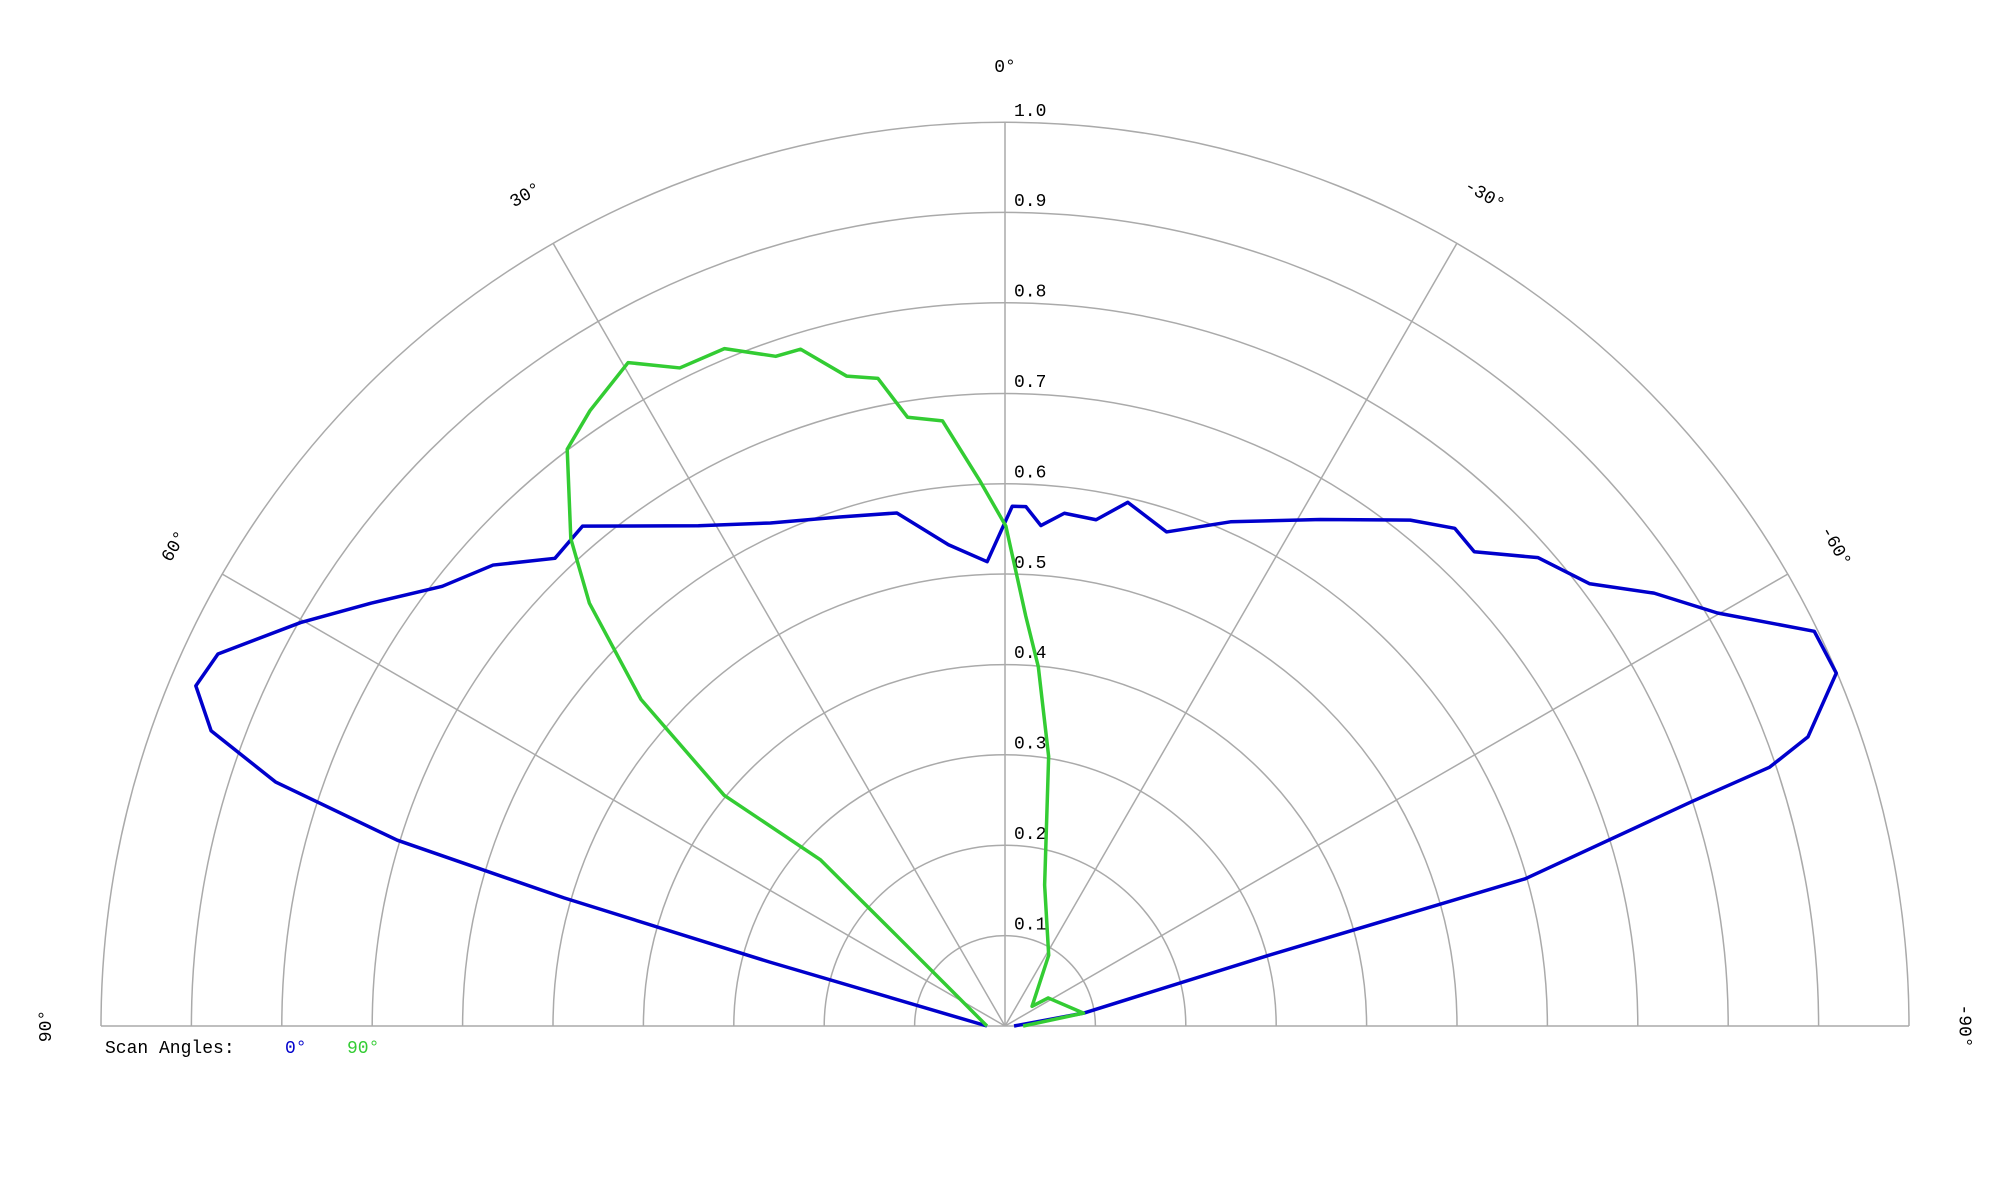 The height and width of the screenshot is (1200, 2000). I want to click on r-tick-label: 1.0, so click(1030, 112).